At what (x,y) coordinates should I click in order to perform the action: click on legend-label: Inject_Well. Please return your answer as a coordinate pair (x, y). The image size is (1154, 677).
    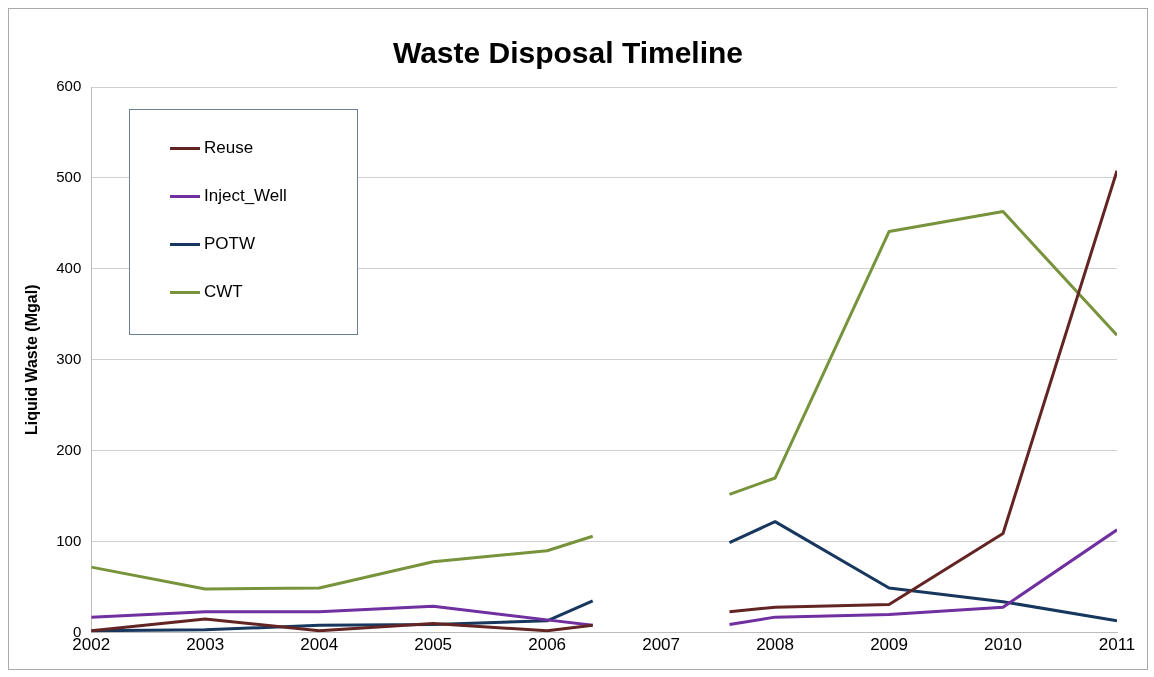
    Looking at the image, I should click on (245, 196).